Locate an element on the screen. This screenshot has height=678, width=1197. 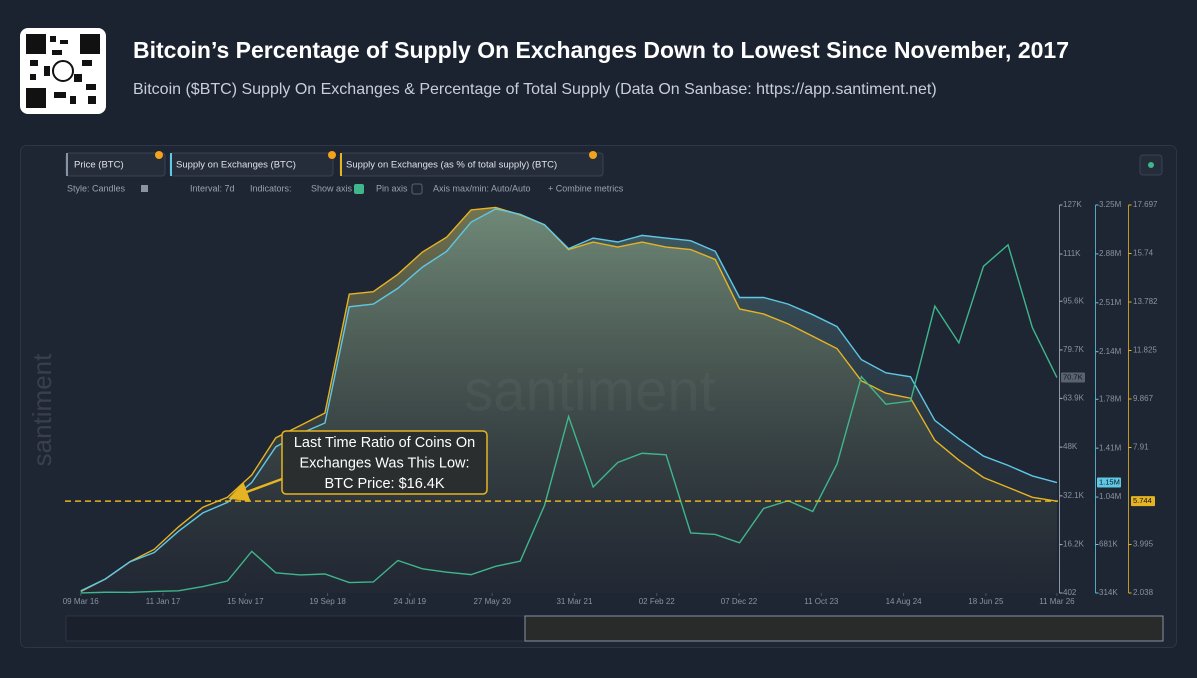
watermark: santiment is located at coordinates (42, 409).